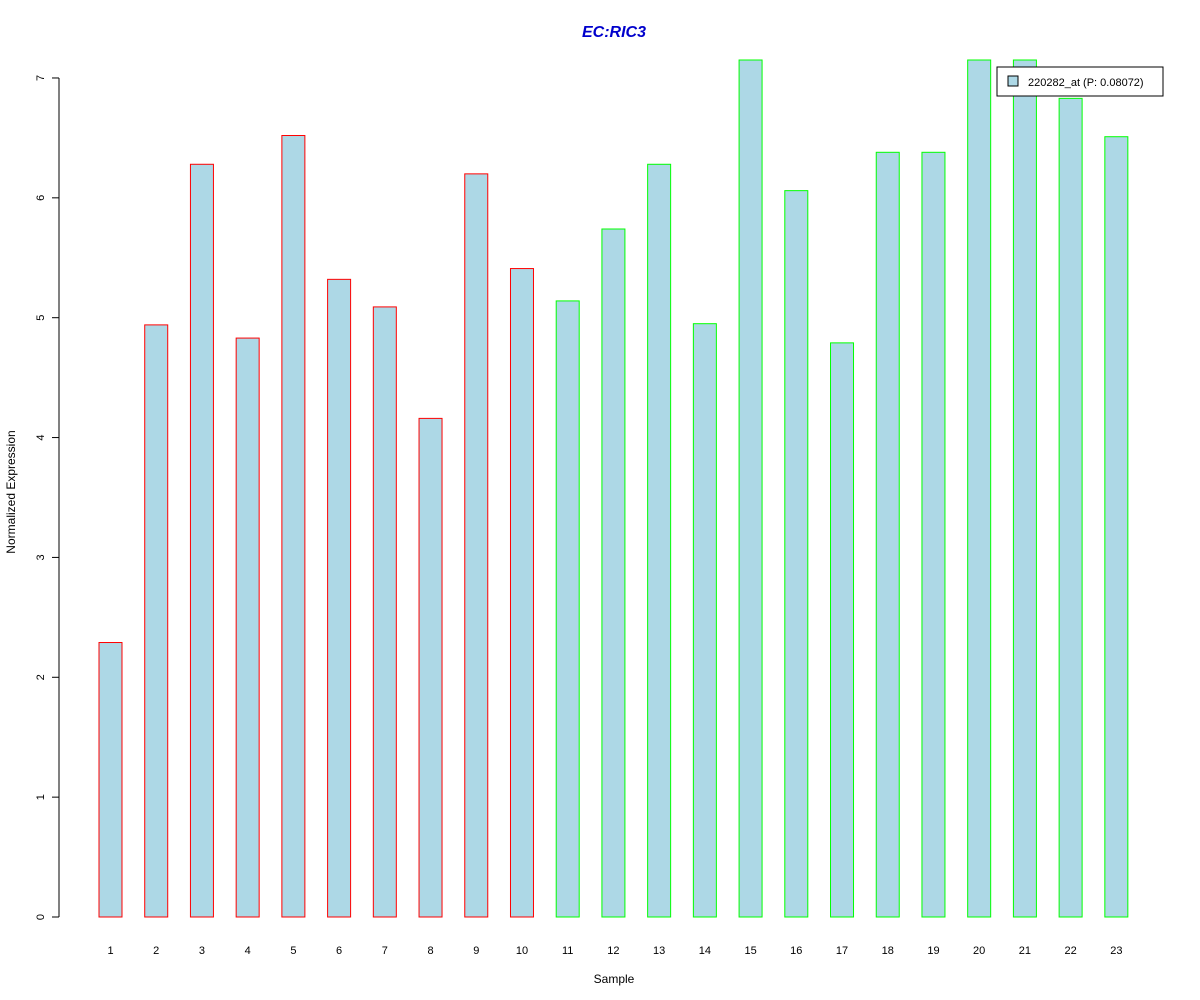 The height and width of the screenshot is (1000, 1200). I want to click on x-tick-label: 4, so click(248, 951).